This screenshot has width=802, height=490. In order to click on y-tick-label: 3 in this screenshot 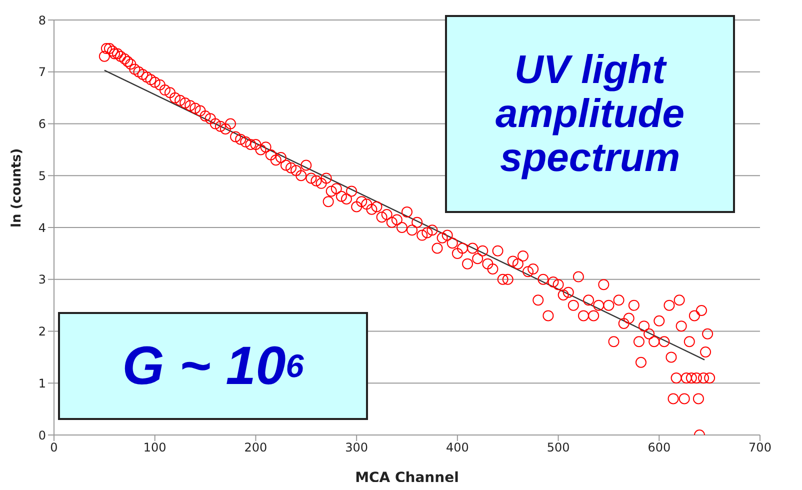, I will do `click(42, 279)`.